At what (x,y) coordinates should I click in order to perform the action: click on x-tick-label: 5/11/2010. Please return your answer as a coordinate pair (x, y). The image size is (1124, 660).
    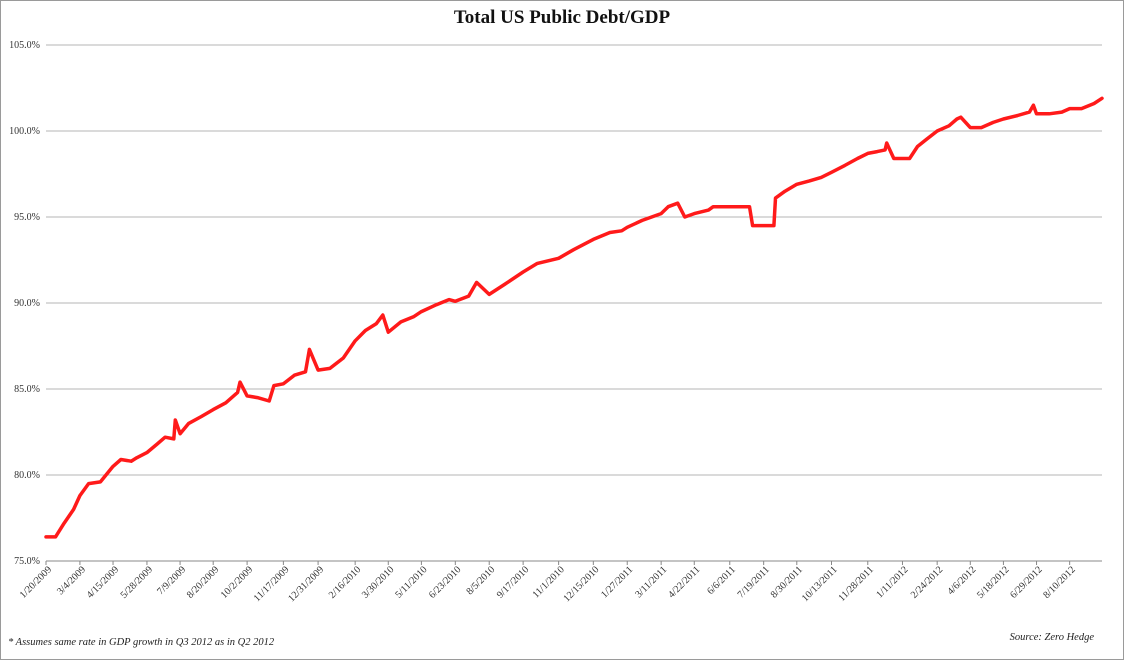
    Looking at the image, I should click on (411, 582).